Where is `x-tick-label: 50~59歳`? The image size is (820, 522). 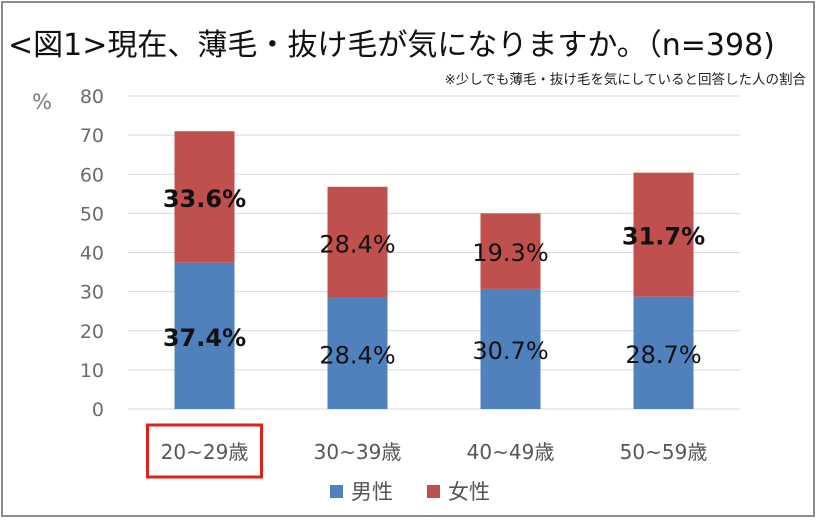
x-tick-label: 50~59歳 is located at coordinates (664, 452).